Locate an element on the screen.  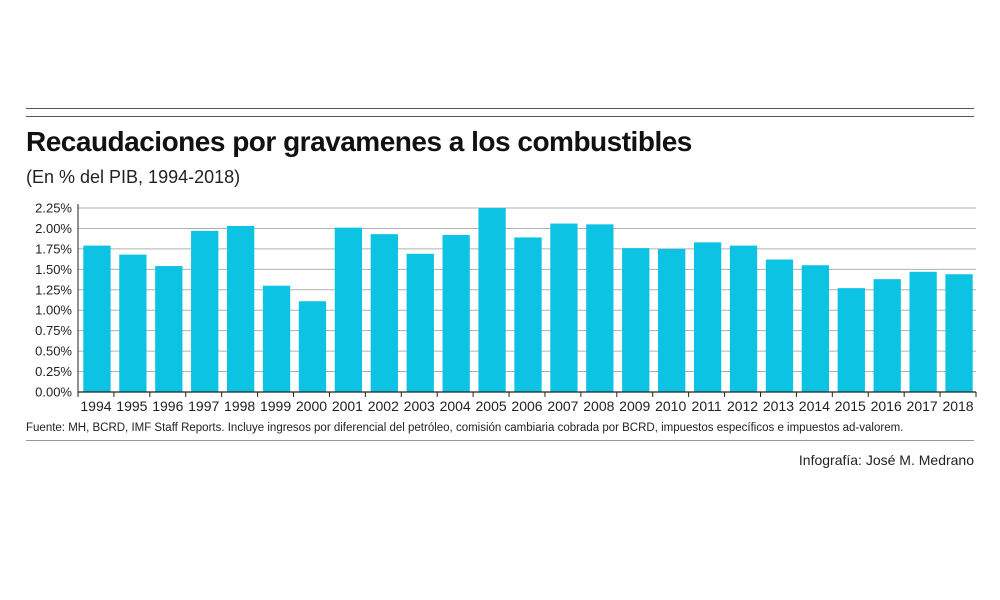
y-tick-label: 2.00% is located at coordinates (53, 228).